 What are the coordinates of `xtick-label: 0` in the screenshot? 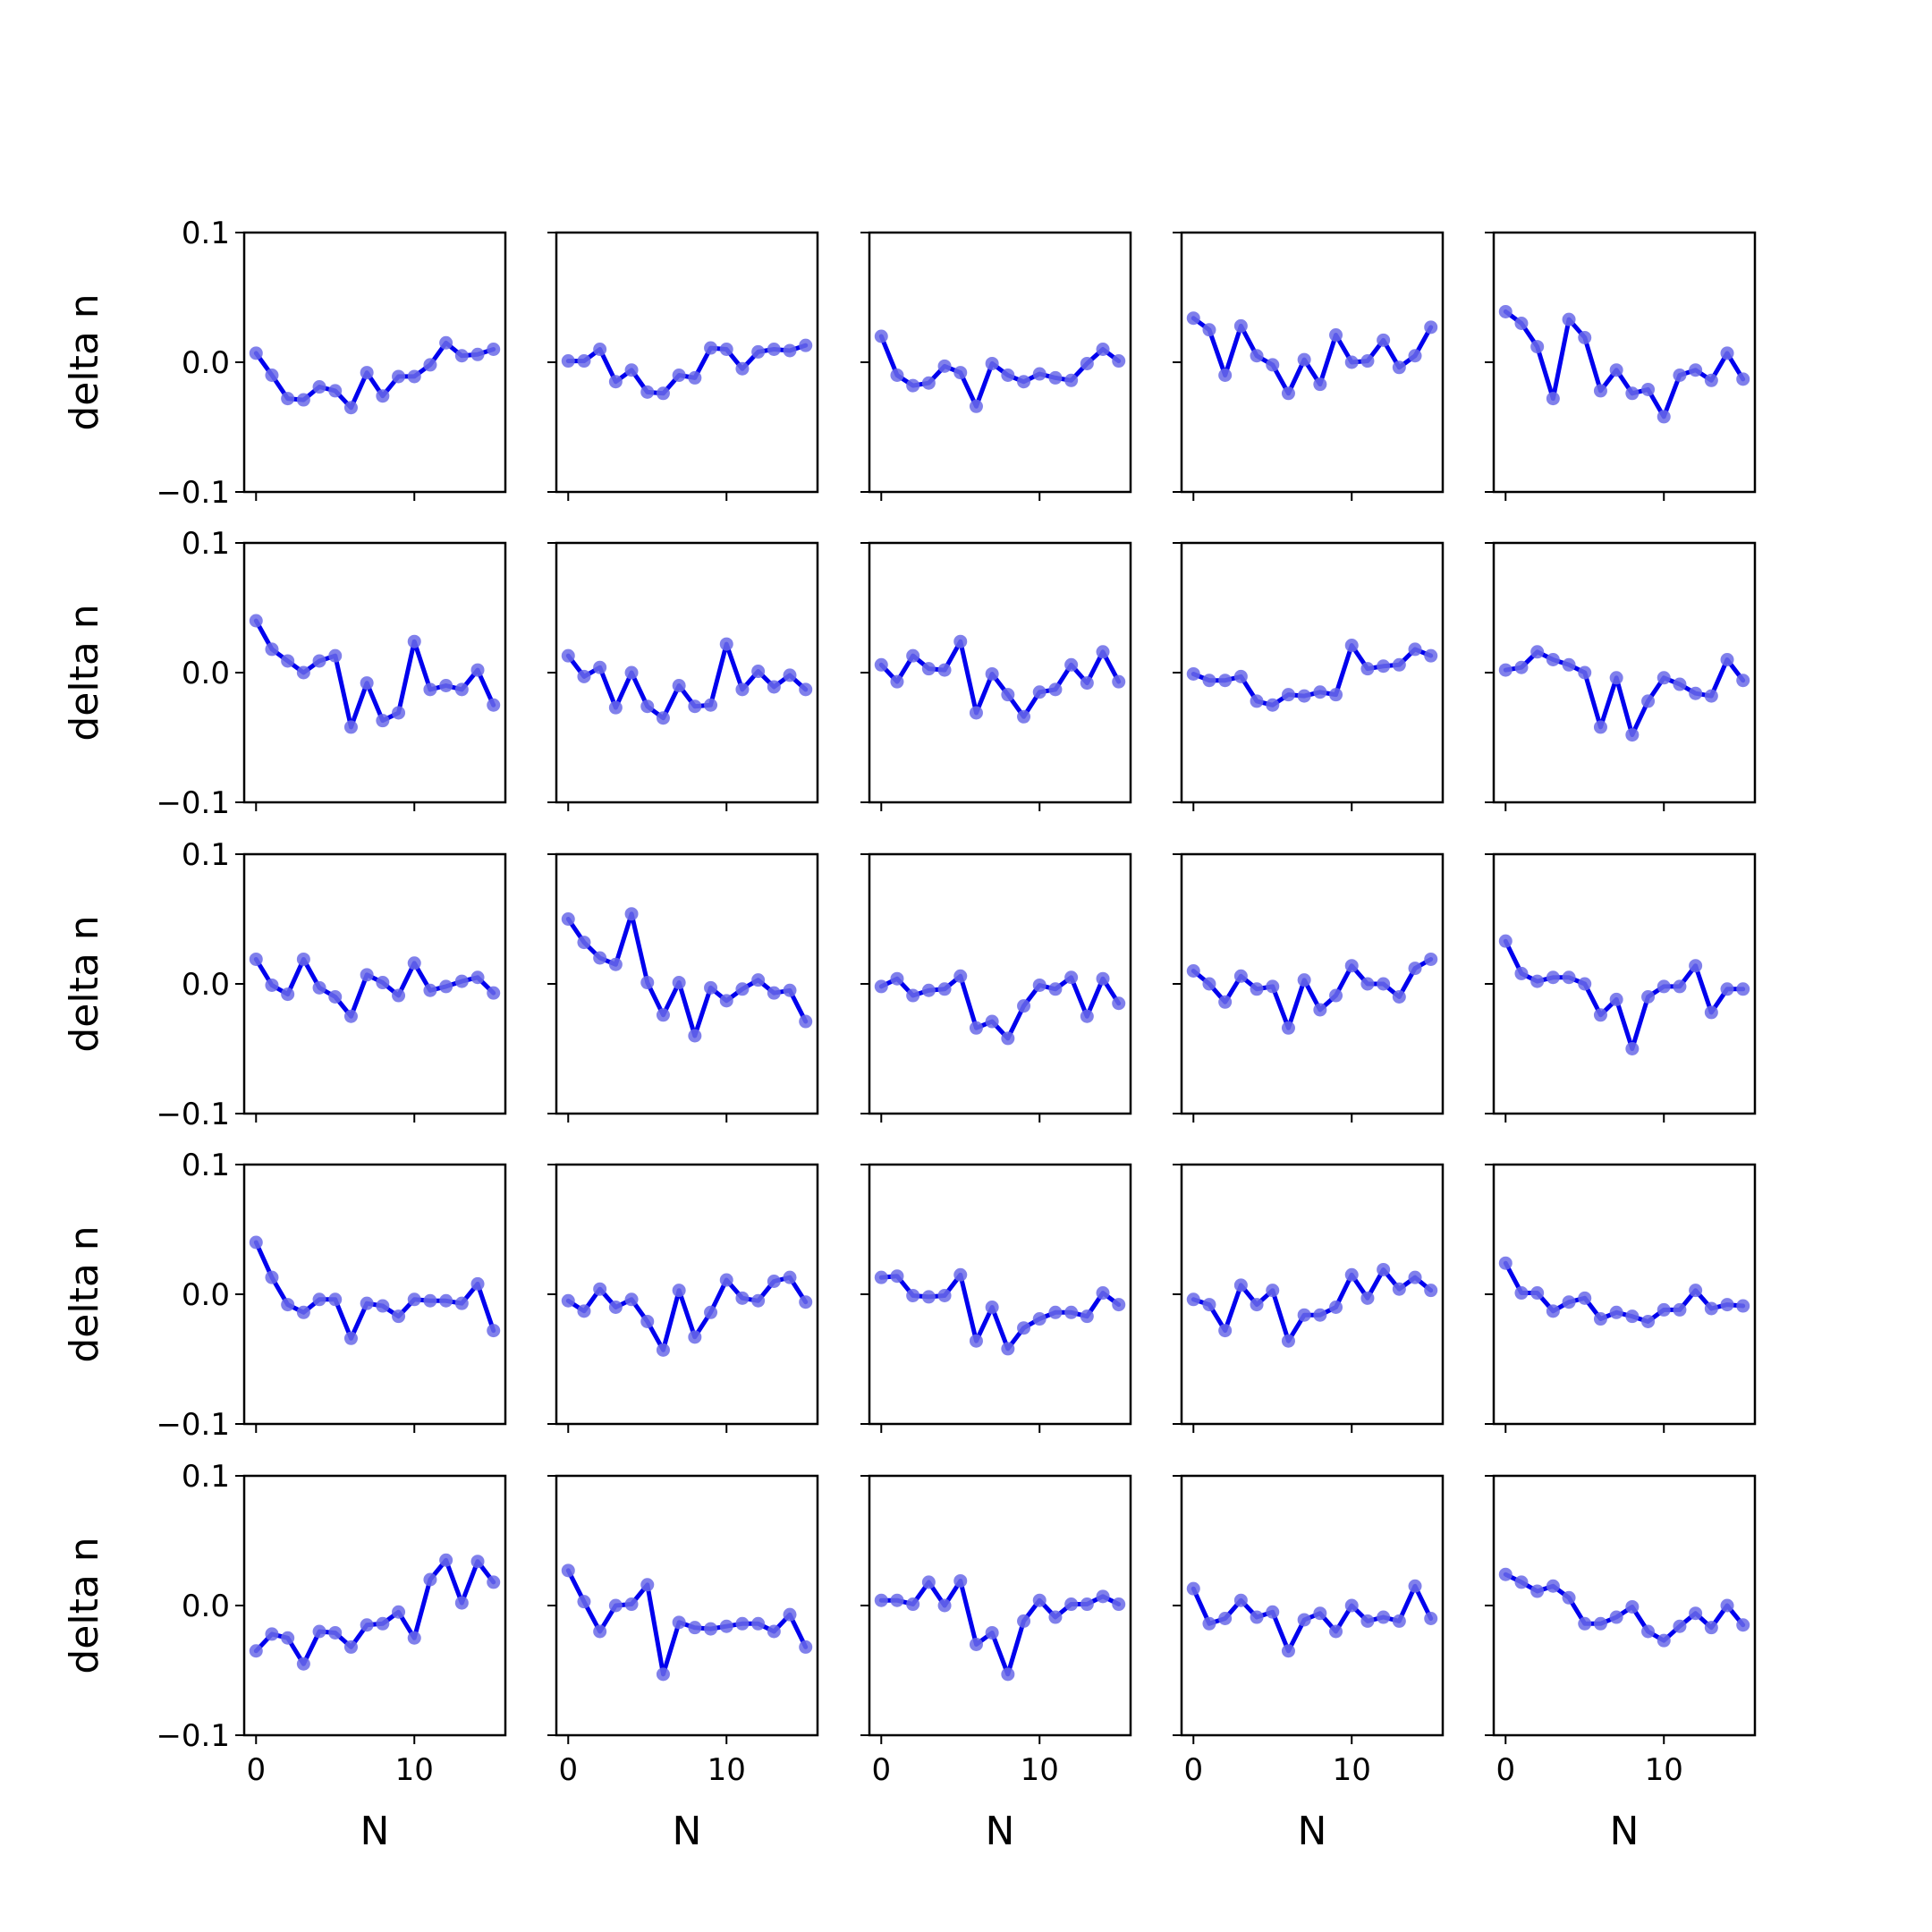 It's located at (1505, 1770).